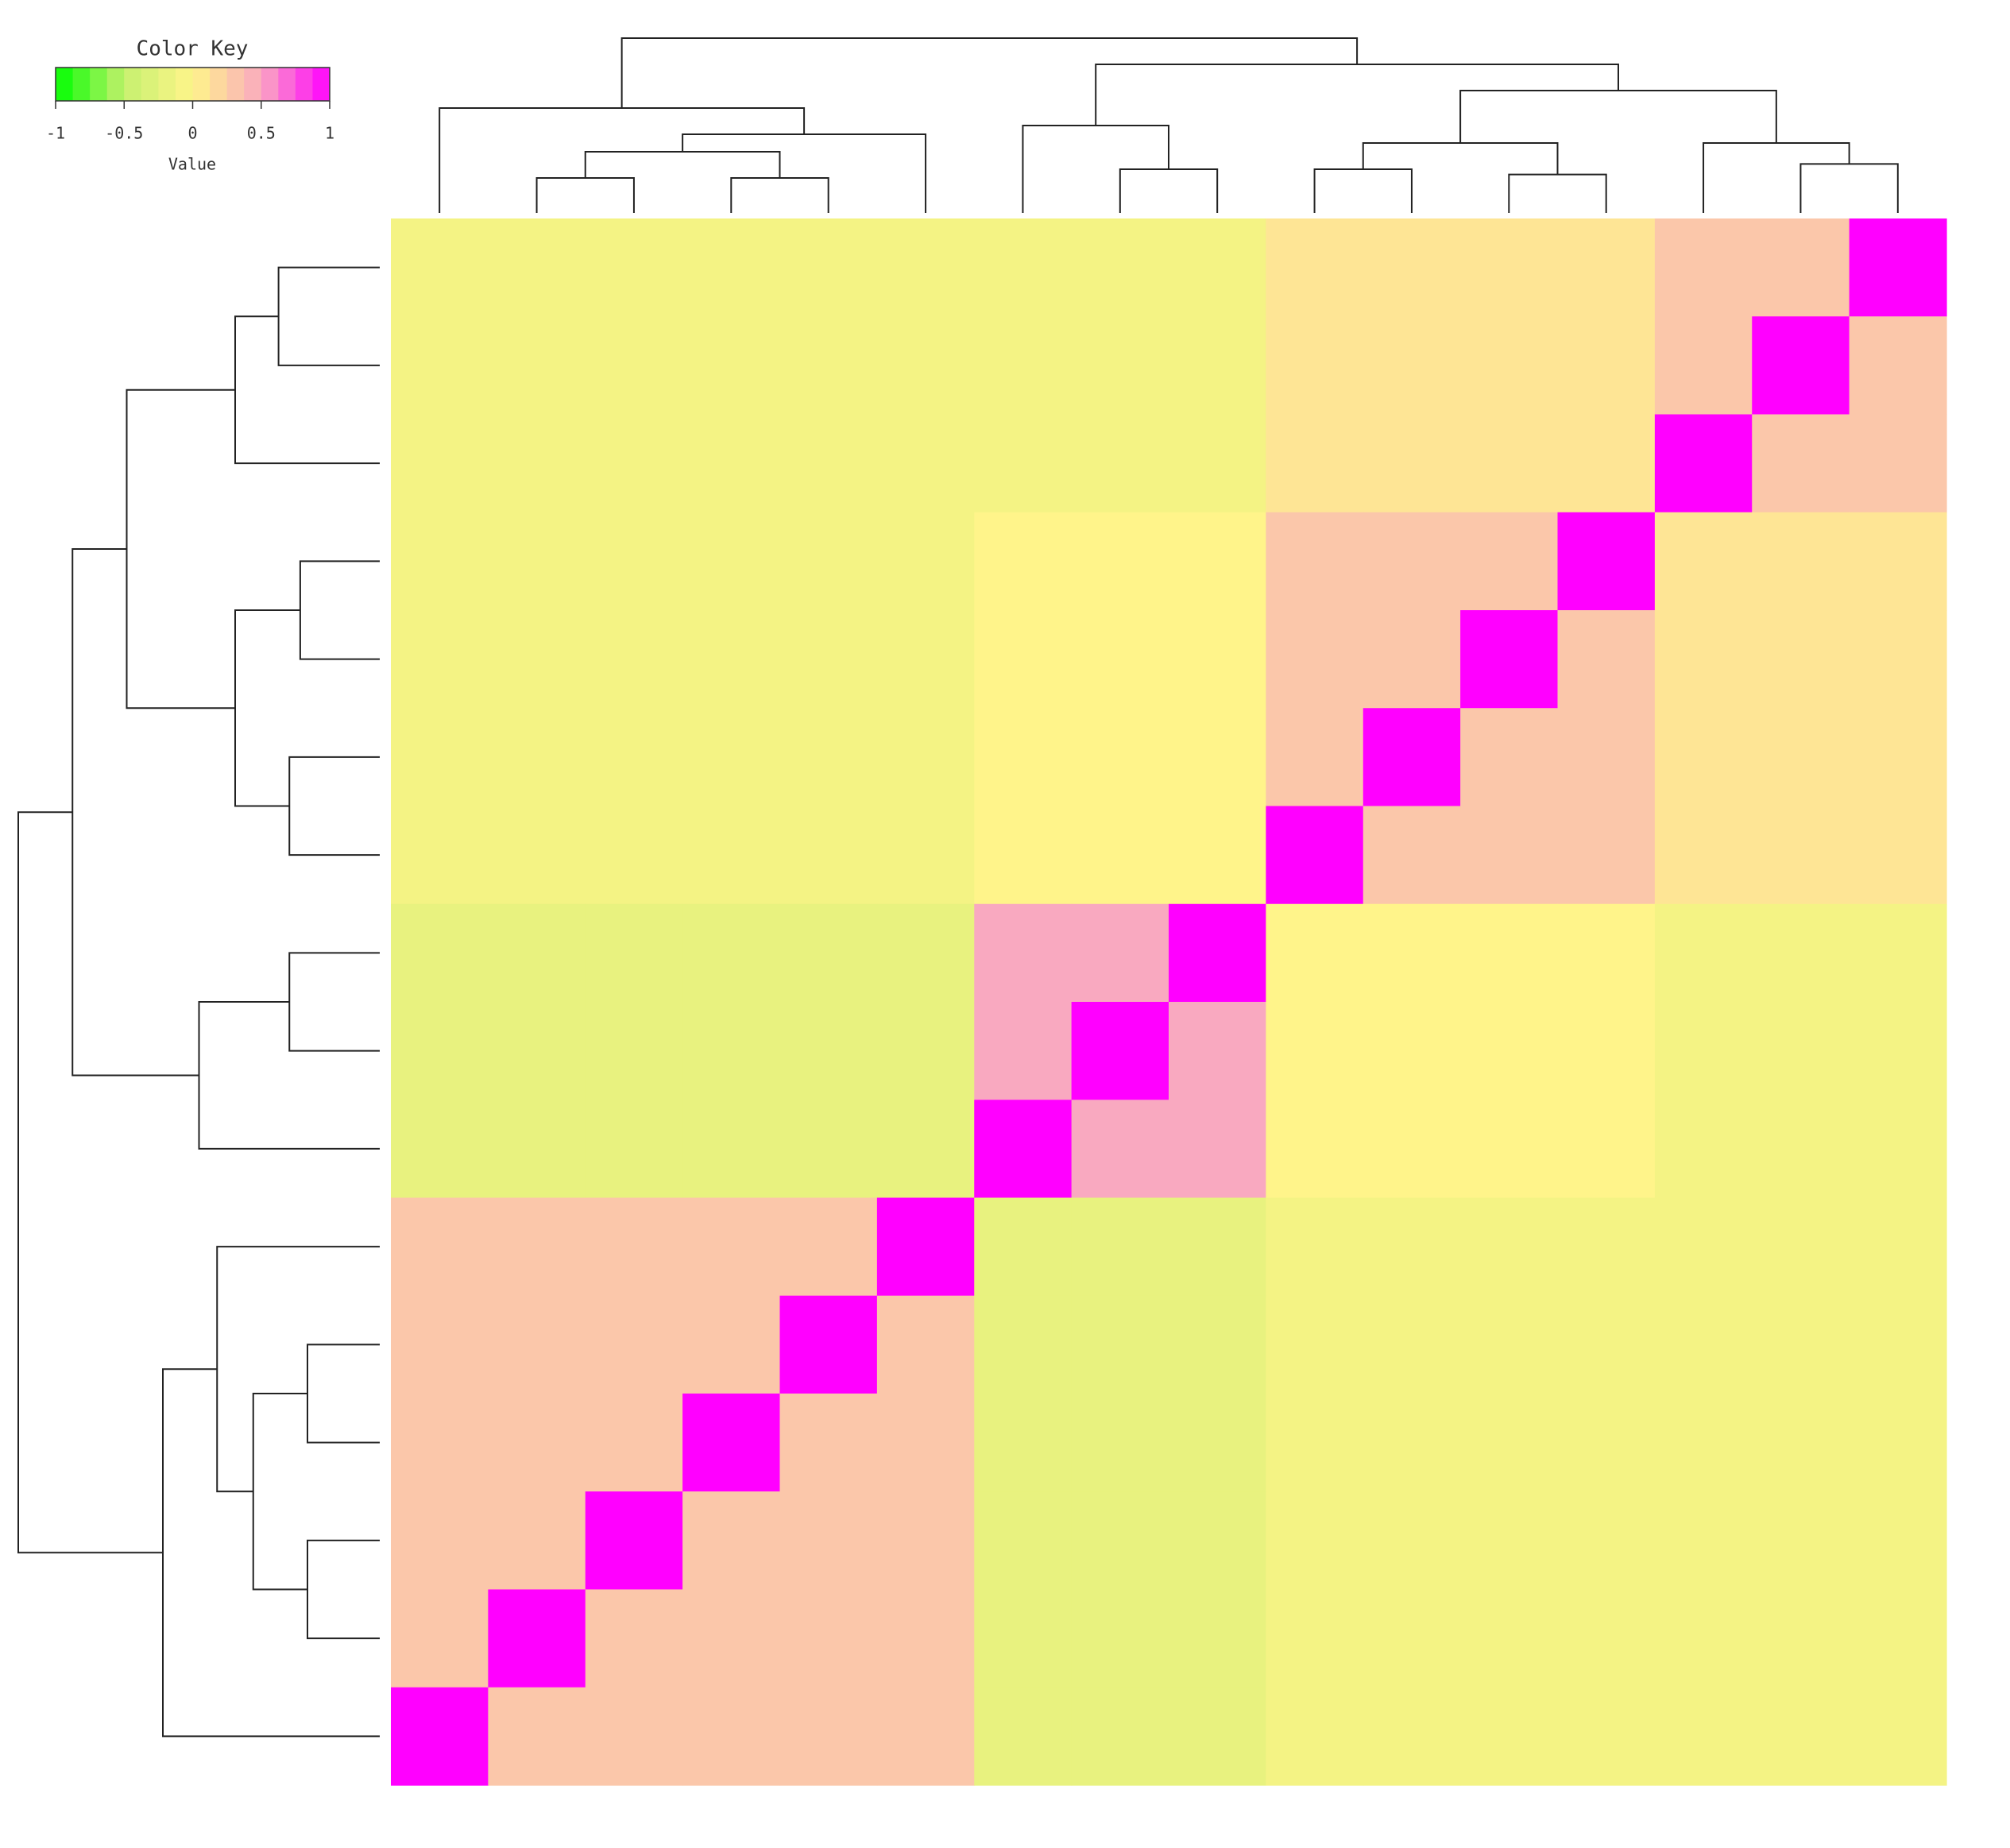 This screenshot has width=2010, height=1848. Describe the element at coordinates (192, 133) in the screenshot. I see `key-tick-label: 0` at that location.